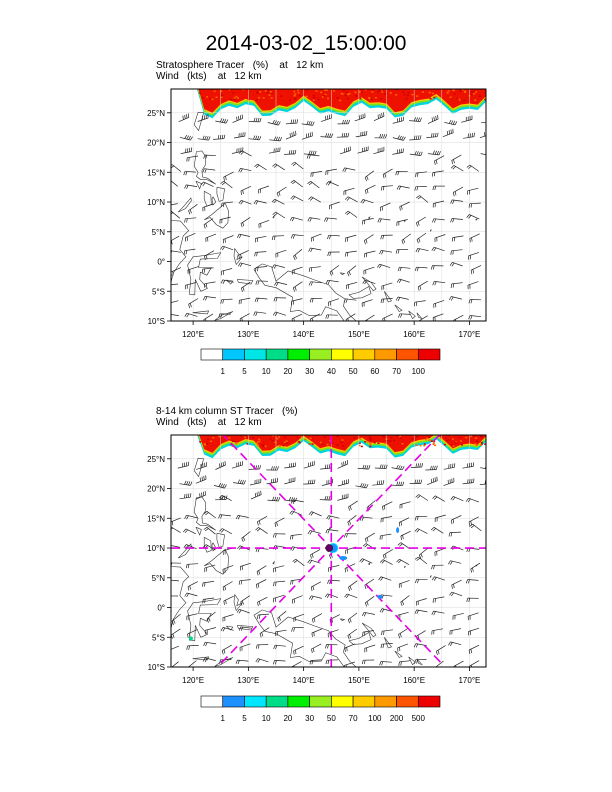 This screenshot has width=612, height=792. What do you see at coordinates (198, 121) in the screenshot?
I see `panel1-coastline` at bounding box center [198, 121].